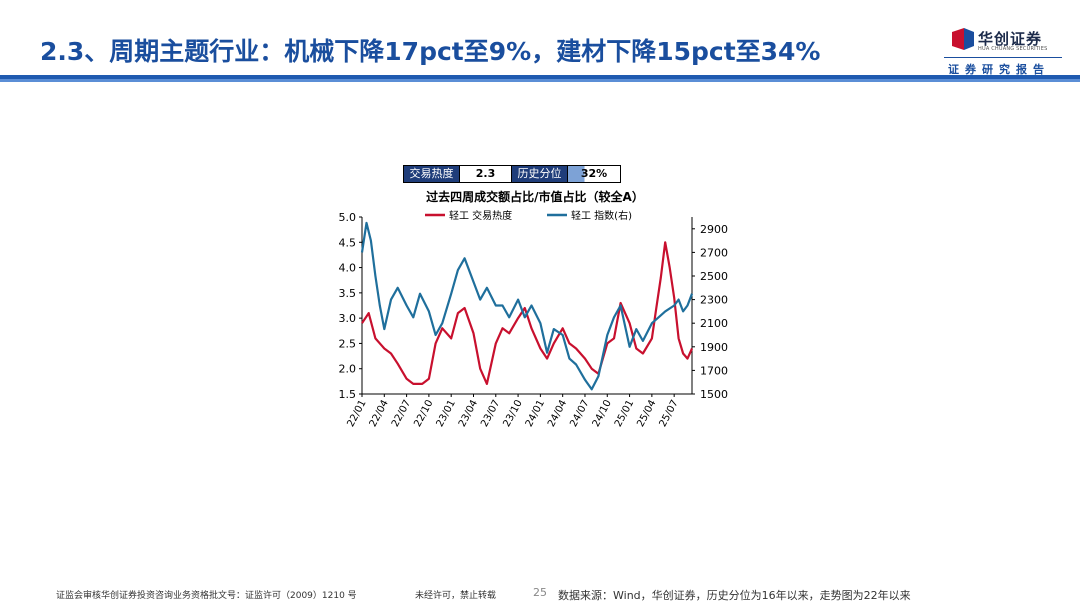  What do you see at coordinates (356, 413) in the screenshot?
I see `x-tick-label: 22/01` at bounding box center [356, 413].